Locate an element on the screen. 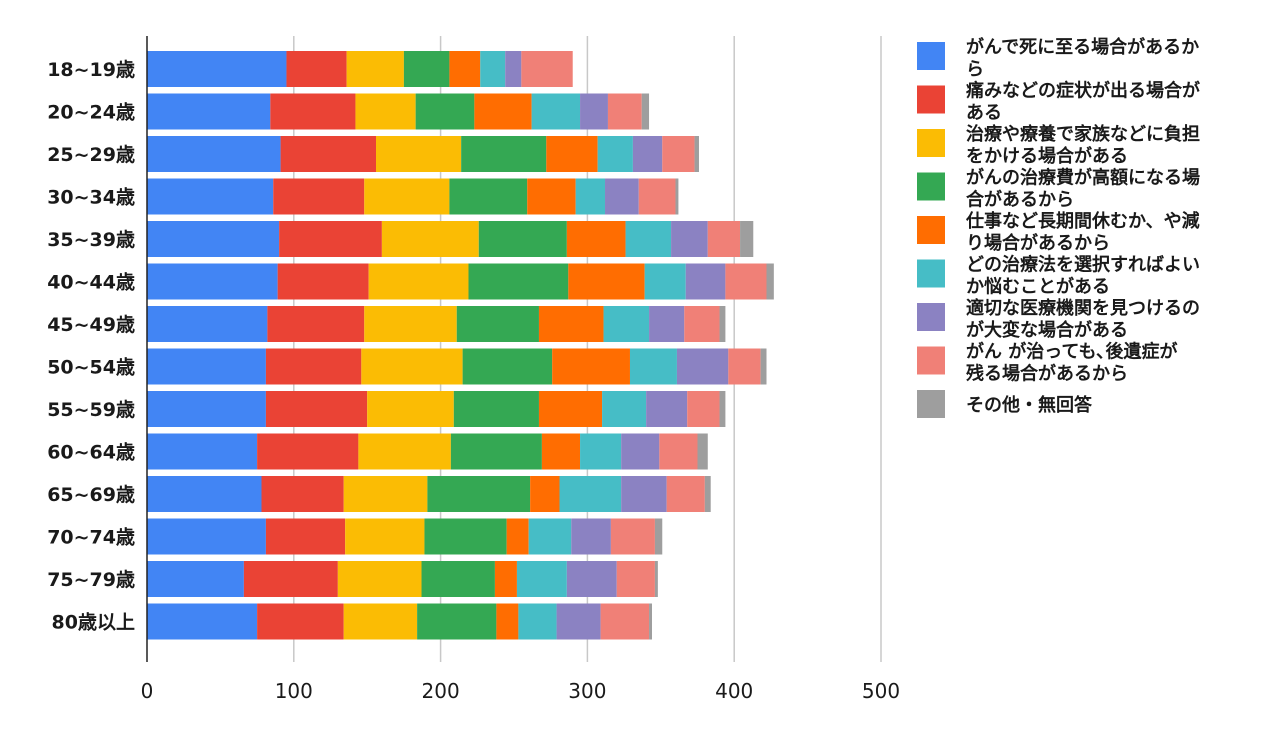  category-label: 45~49歳 is located at coordinates (91, 325).